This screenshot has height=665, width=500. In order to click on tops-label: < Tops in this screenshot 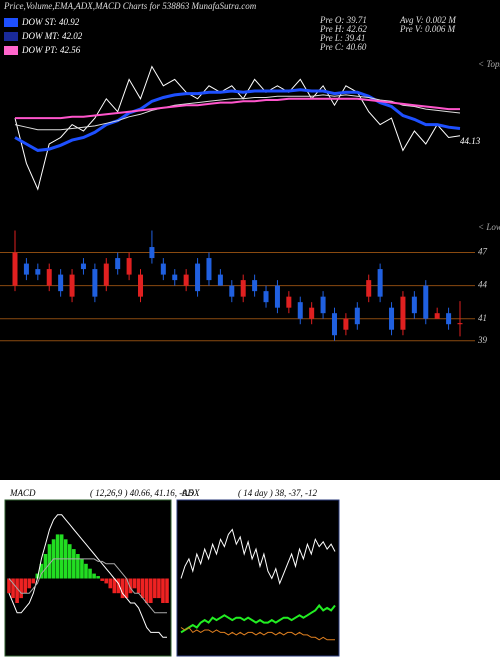, I will do `click(489, 64)`.